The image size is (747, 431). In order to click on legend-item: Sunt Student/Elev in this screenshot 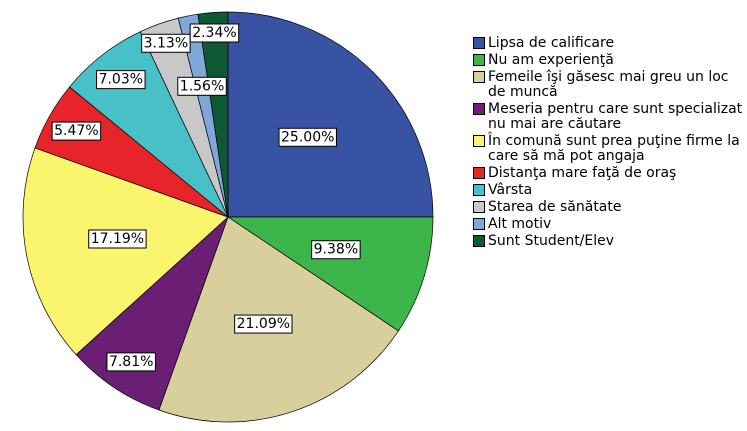, I will do `click(609, 241)`.